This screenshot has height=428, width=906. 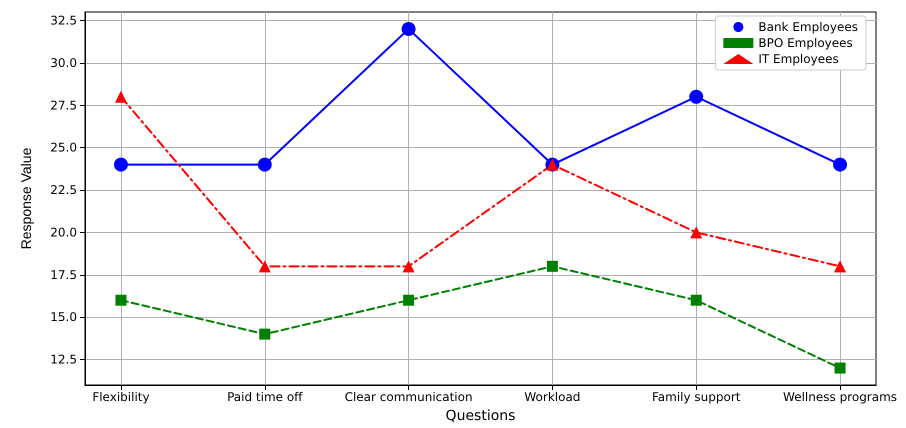 What do you see at coordinates (63, 147) in the screenshot?
I see `y-tick-label: 25.0` at bounding box center [63, 147].